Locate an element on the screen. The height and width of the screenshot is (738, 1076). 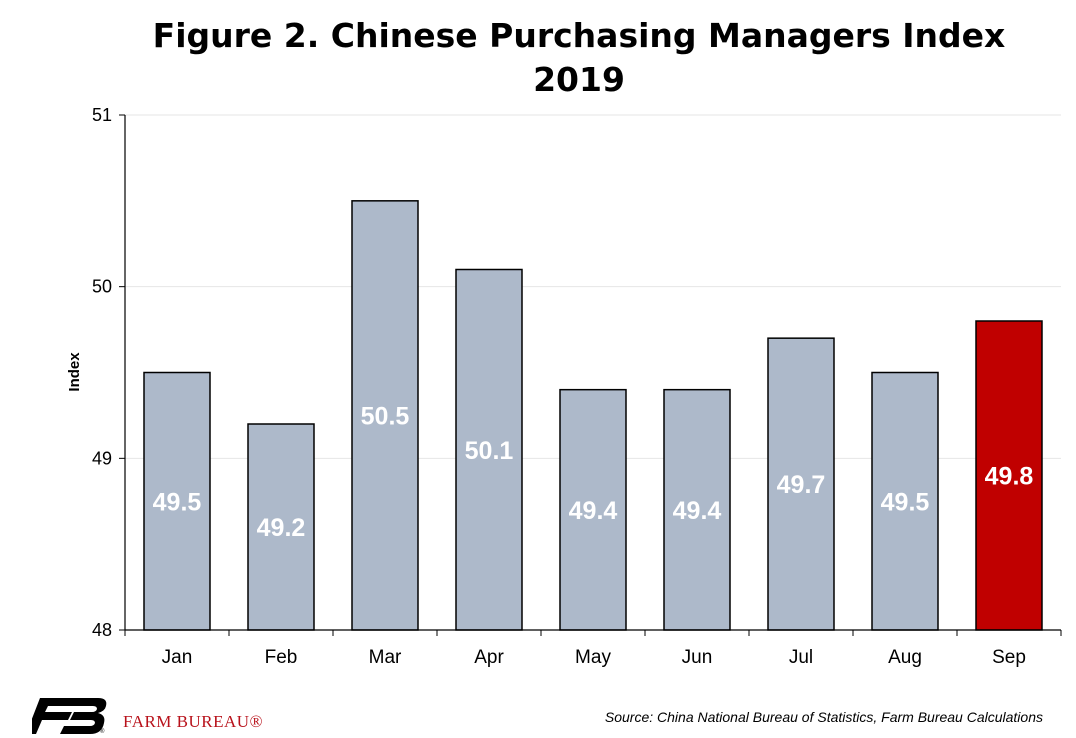
x-tick-label: Mar is located at coordinates (385, 657).